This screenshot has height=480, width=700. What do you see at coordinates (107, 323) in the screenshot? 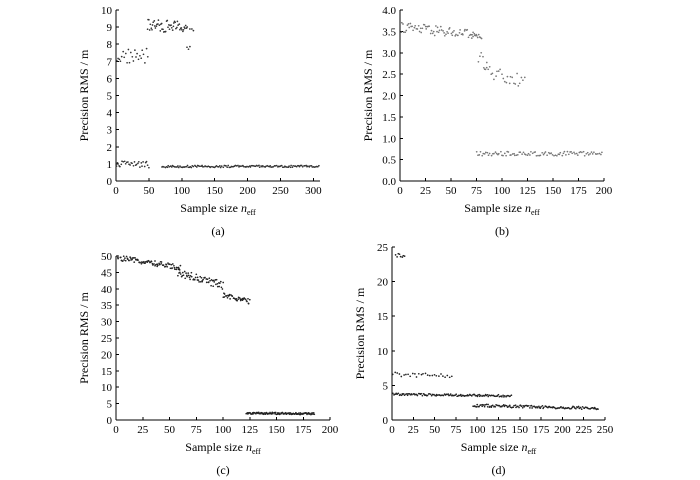
I see `y-tick-label: 30` at bounding box center [107, 323].